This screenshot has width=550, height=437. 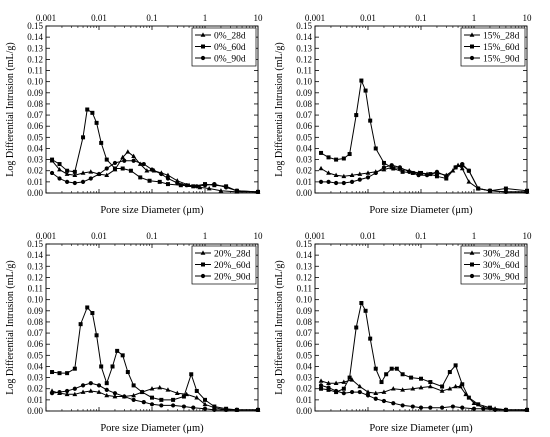 What do you see at coordinates (304, 266) in the screenshot?
I see `y-tick-label: 0.13` at bounding box center [304, 266].